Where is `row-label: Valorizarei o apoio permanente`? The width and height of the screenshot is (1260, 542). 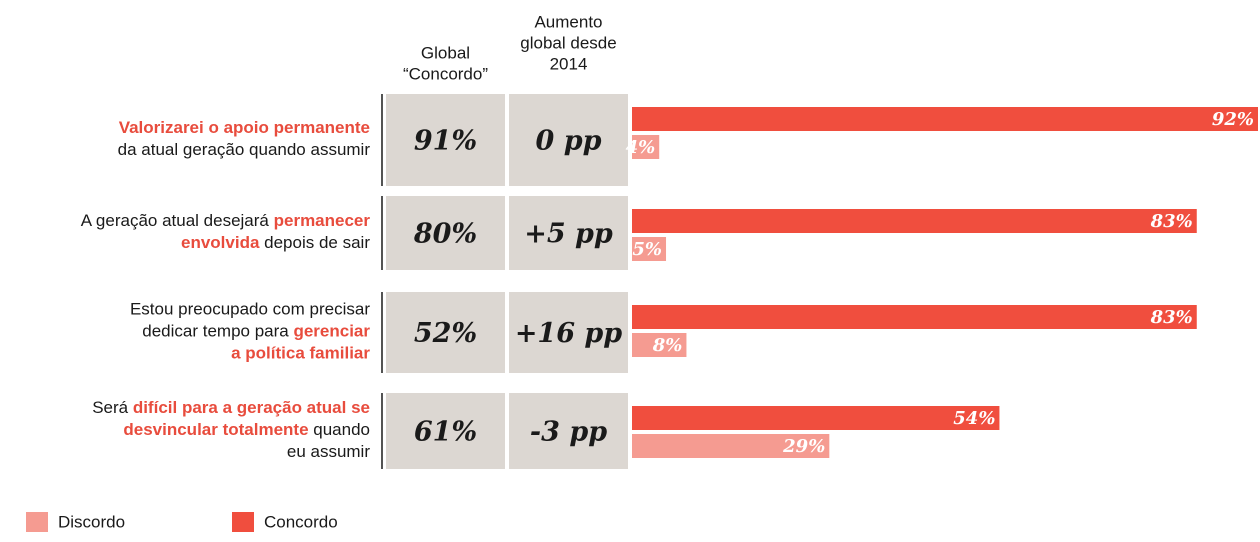
row-label: Valorizarei o apoio permanente is located at coordinates (244, 127).